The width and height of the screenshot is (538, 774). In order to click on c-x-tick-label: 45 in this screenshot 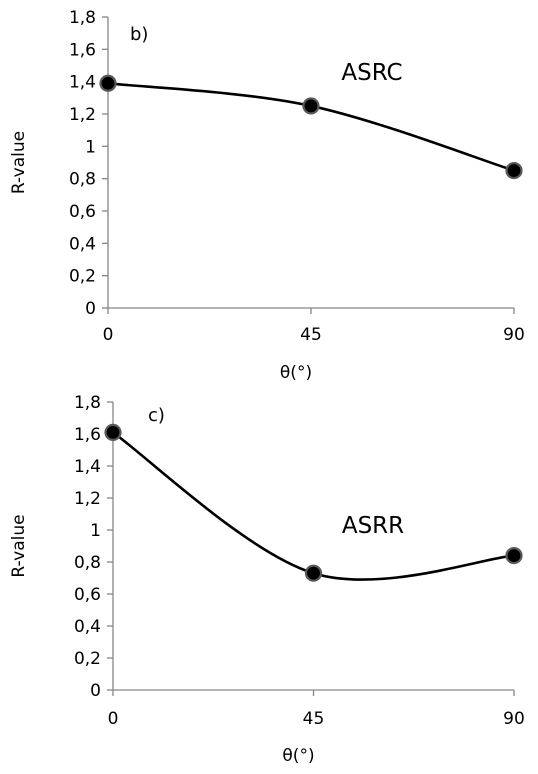, I will do `click(314, 719)`.